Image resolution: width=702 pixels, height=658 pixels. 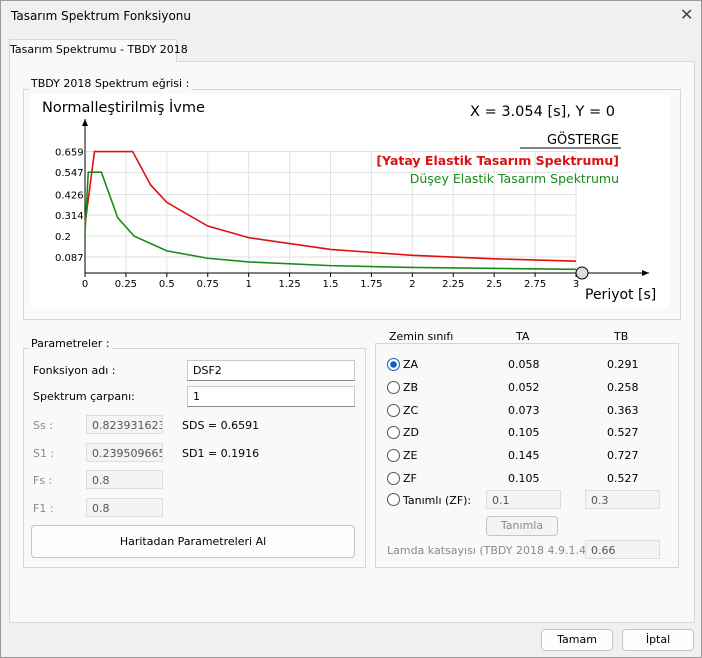 I want to click on cancel-button: İptal, so click(x=658, y=640).